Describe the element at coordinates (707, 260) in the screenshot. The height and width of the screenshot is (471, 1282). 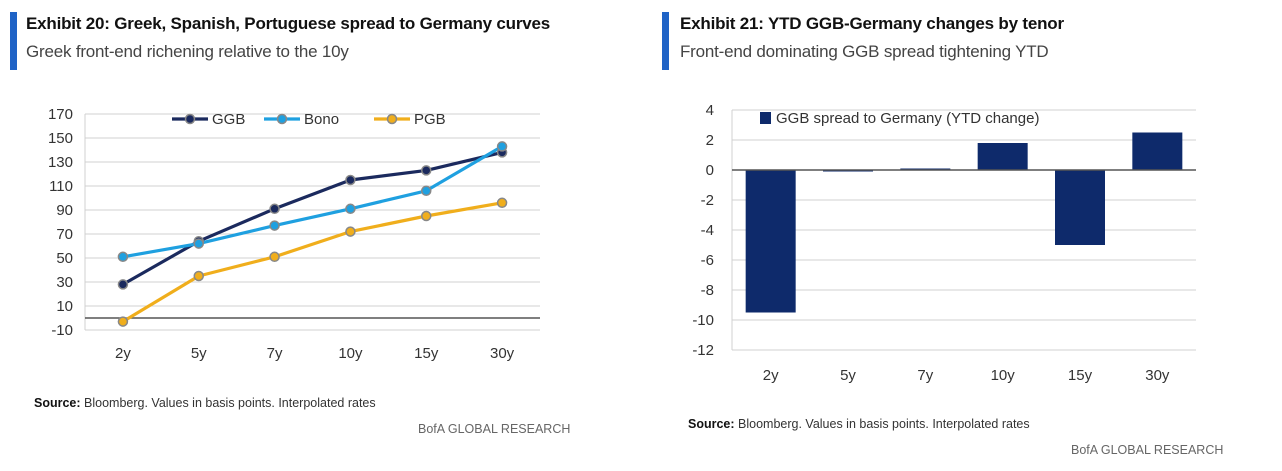
I see `y-tick-label: -6` at that location.